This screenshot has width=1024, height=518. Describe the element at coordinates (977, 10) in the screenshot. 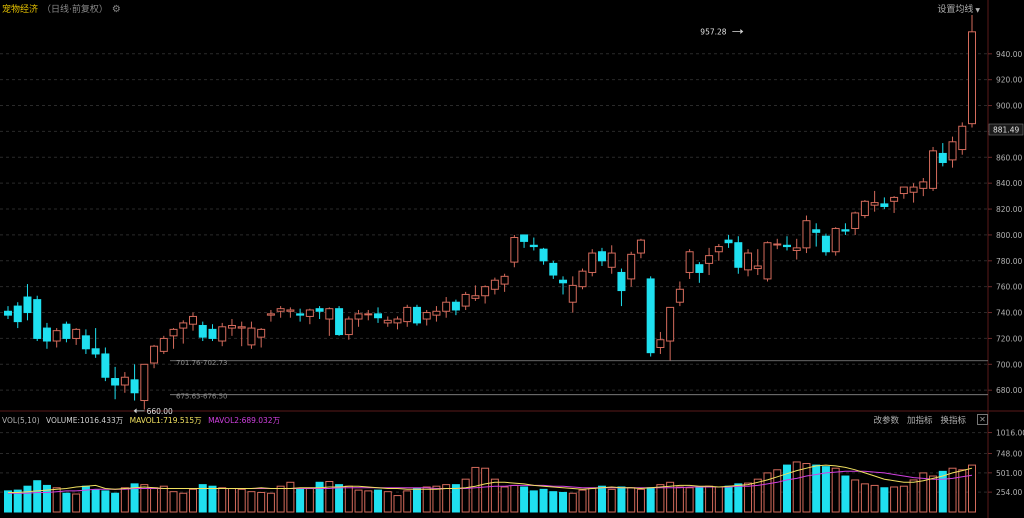

I see `chevron-down-icon: ▼` at that location.